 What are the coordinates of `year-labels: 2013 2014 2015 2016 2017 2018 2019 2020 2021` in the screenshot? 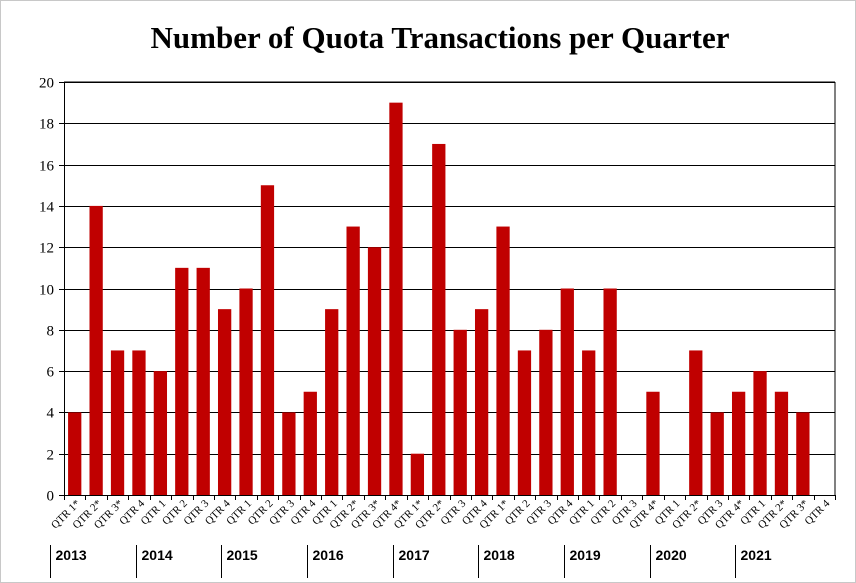 It's located at (411, 561).